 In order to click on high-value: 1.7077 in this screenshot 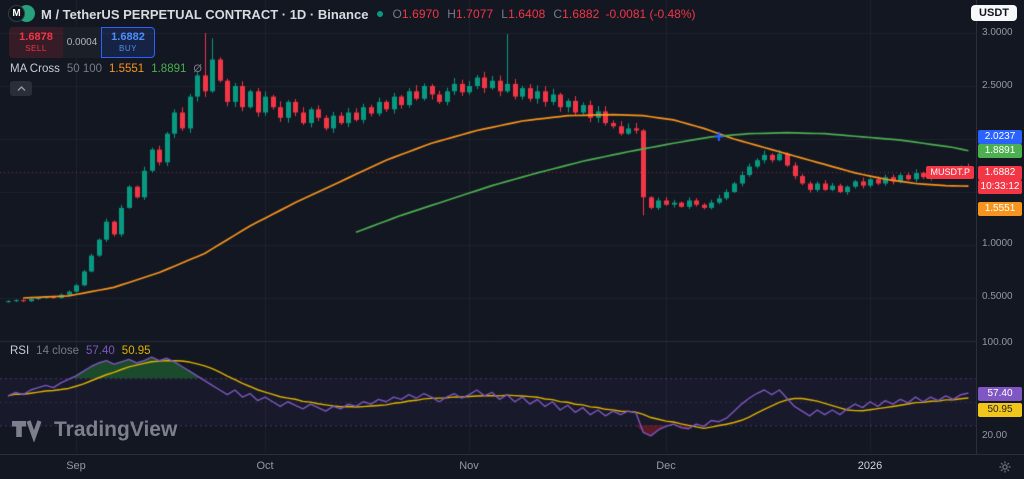, I will do `click(474, 14)`.